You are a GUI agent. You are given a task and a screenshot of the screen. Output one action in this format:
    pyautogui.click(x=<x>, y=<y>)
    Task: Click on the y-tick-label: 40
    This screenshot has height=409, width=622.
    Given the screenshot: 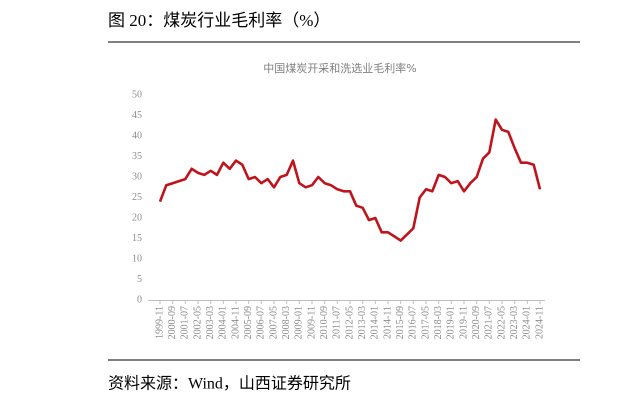 What is the action you would take?
    pyautogui.click(x=137, y=135)
    